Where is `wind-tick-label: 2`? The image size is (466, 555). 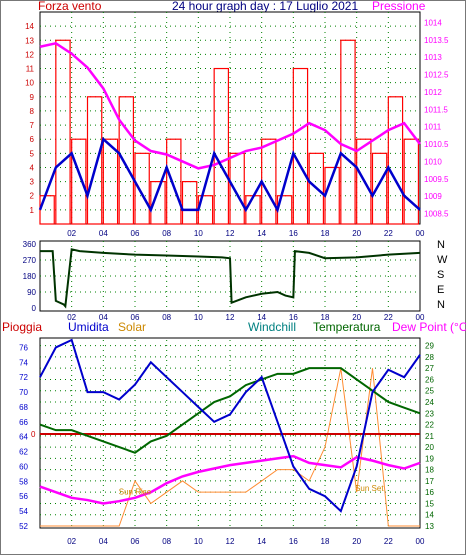
wind-tick-label: 2 is located at coordinates (32, 196).